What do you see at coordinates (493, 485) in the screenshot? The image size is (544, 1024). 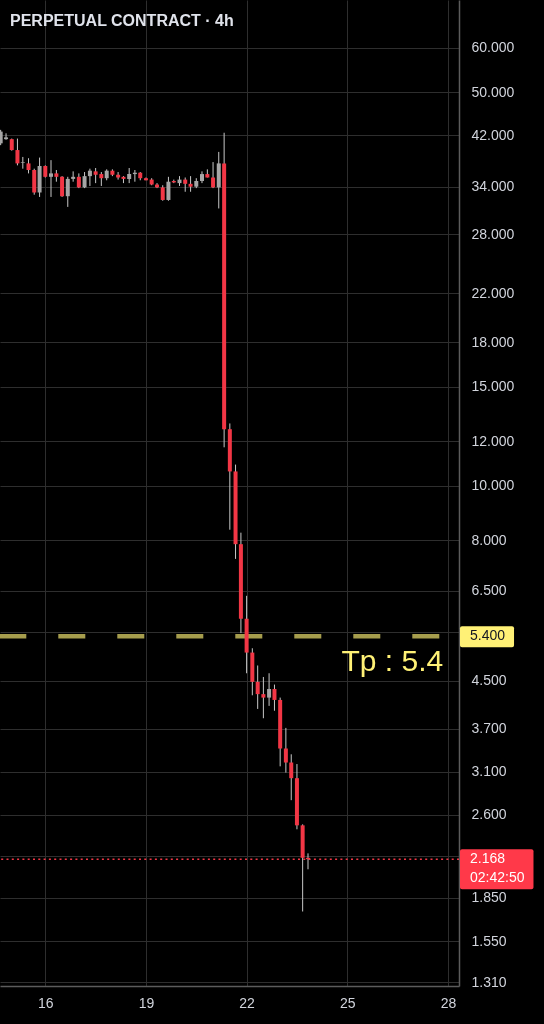 I see `y-tick-label: 10.000` at bounding box center [493, 485].